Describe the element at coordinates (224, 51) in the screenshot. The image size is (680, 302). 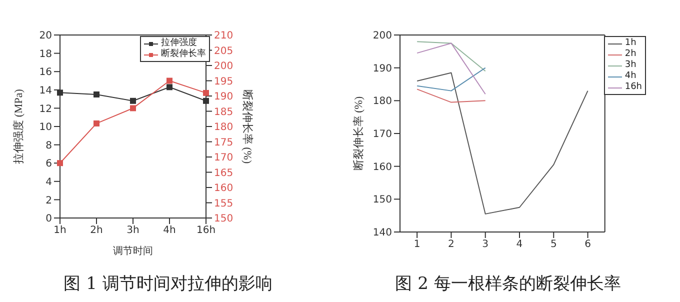
I see `y2-tick-label: 205` at that location.